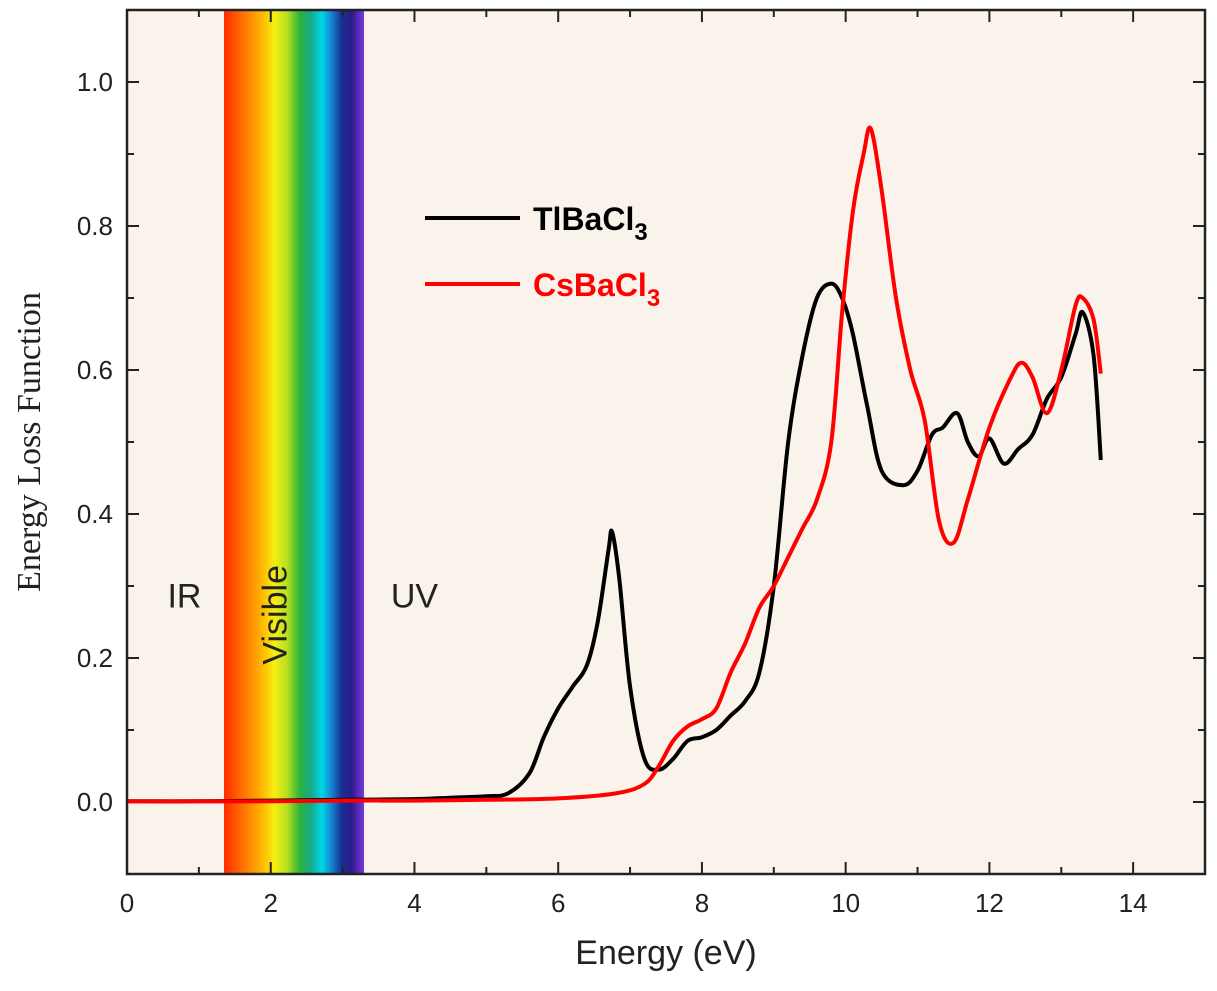  What do you see at coordinates (95, 658) in the screenshot?
I see `y-tick-label: 0.2` at bounding box center [95, 658].